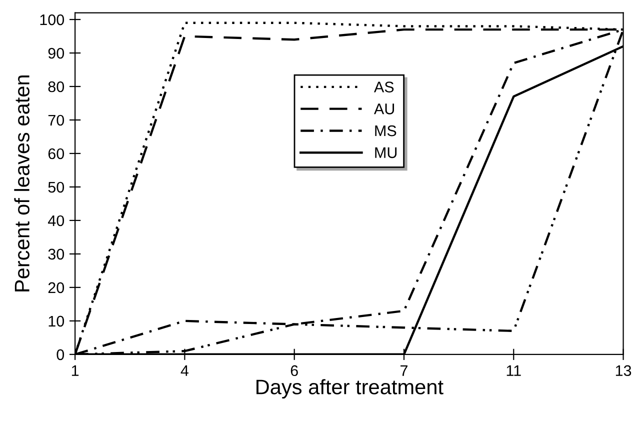 The height and width of the screenshot is (427, 636). Describe the element at coordinates (56, 321) in the screenshot. I see `y-tick-label: 10` at that location.